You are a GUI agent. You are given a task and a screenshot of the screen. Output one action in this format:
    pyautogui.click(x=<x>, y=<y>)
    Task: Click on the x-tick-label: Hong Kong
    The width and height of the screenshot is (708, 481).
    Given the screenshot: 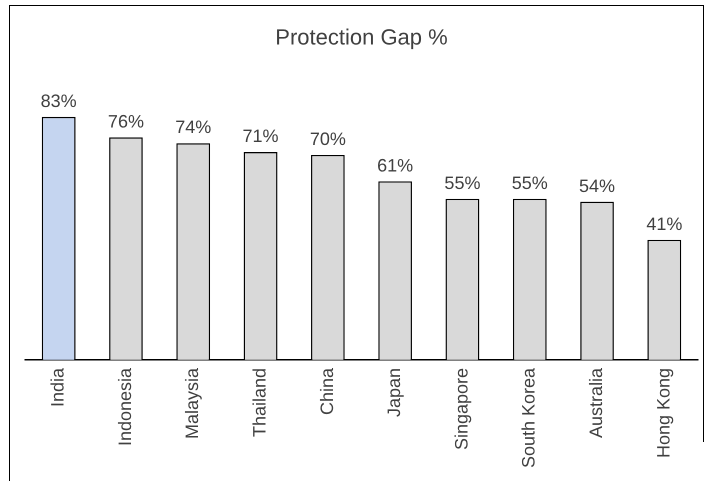 What is the action you would take?
    pyautogui.click(x=663, y=413)
    